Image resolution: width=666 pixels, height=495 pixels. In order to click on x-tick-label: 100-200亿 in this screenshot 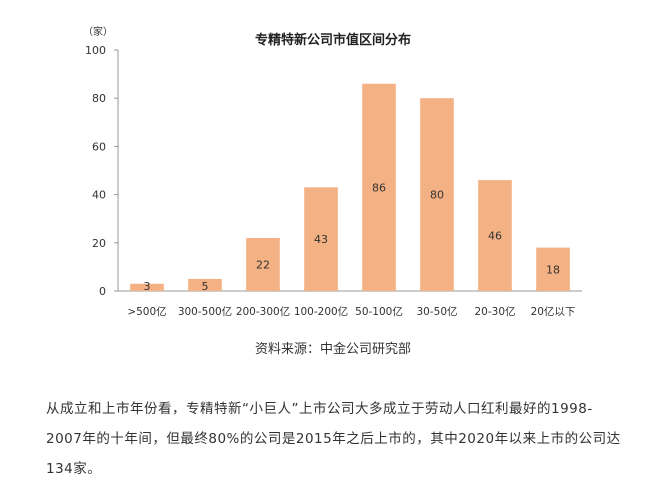, I will do `click(321, 311)`.